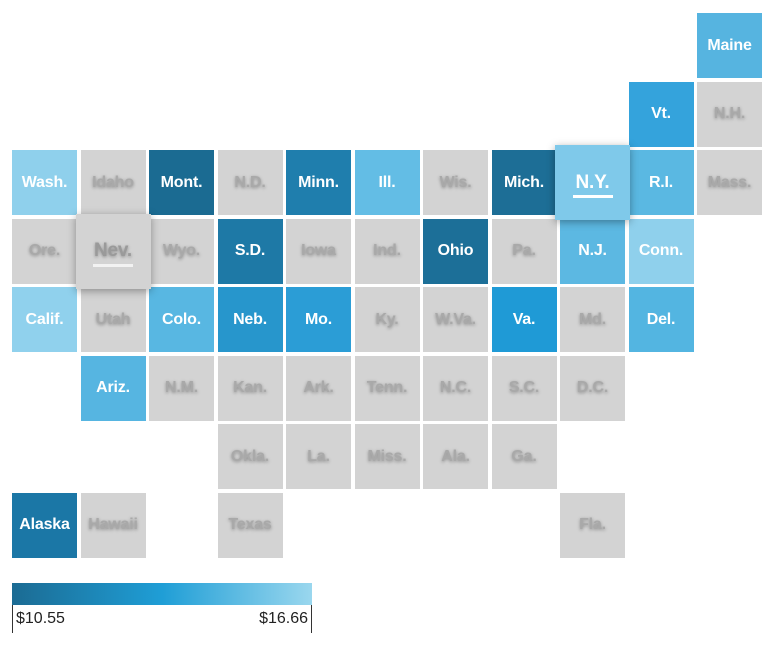 Image resolution: width=777 pixels, height=647 pixels. Describe the element at coordinates (113, 251) in the screenshot. I see `state-tile-nev: Nev.` at that location.